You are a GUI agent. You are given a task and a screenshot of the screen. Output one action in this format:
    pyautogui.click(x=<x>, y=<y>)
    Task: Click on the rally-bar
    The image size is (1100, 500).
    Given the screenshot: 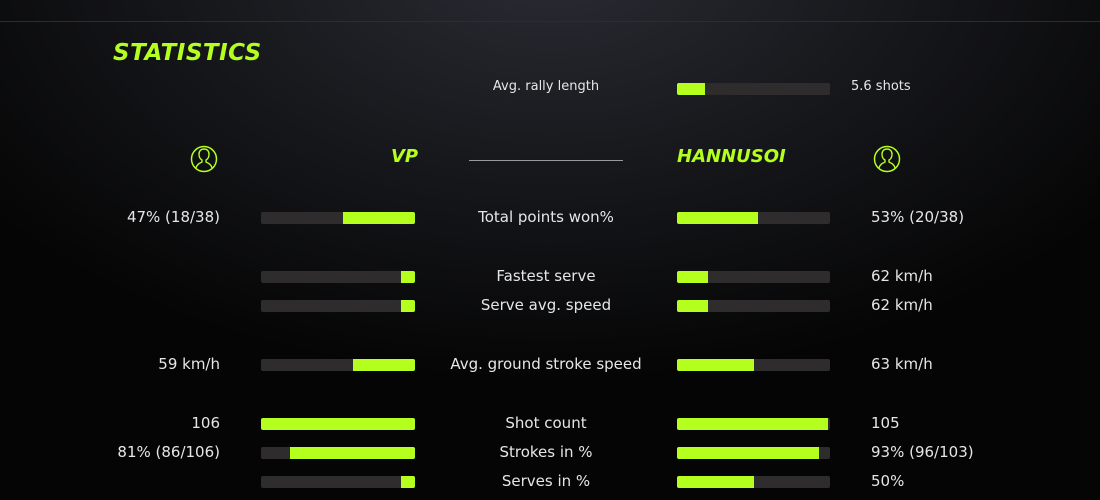 What is the action you would take?
    pyautogui.click(x=753, y=89)
    